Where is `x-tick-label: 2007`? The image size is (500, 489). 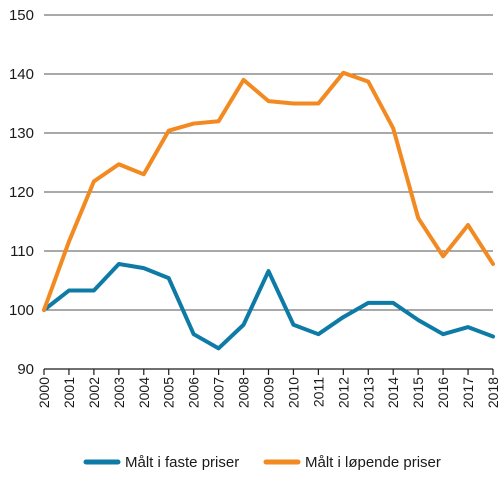
x-tick-label: 2007 is located at coordinates (219, 392).